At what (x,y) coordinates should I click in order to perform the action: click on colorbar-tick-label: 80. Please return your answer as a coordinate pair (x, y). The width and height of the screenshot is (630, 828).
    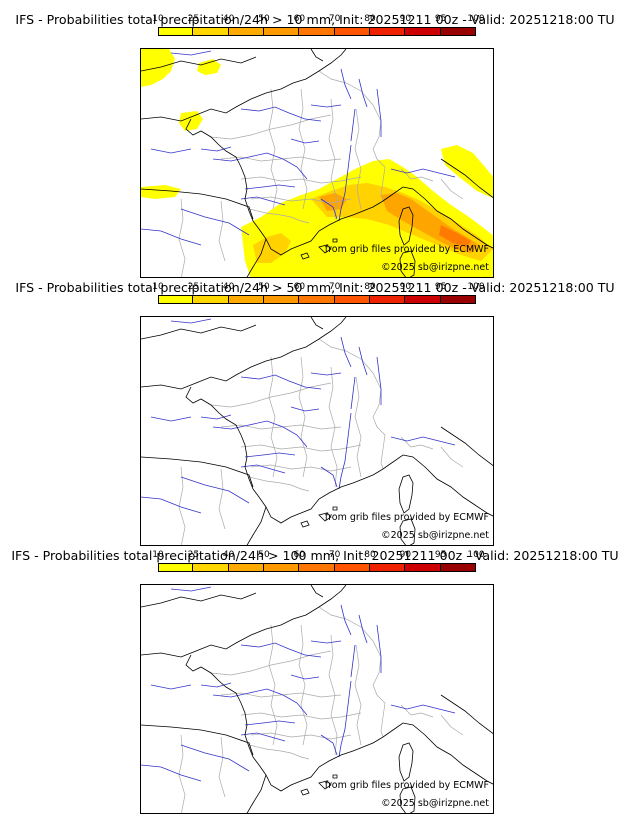
    Looking at the image, I should click on (370, 19).